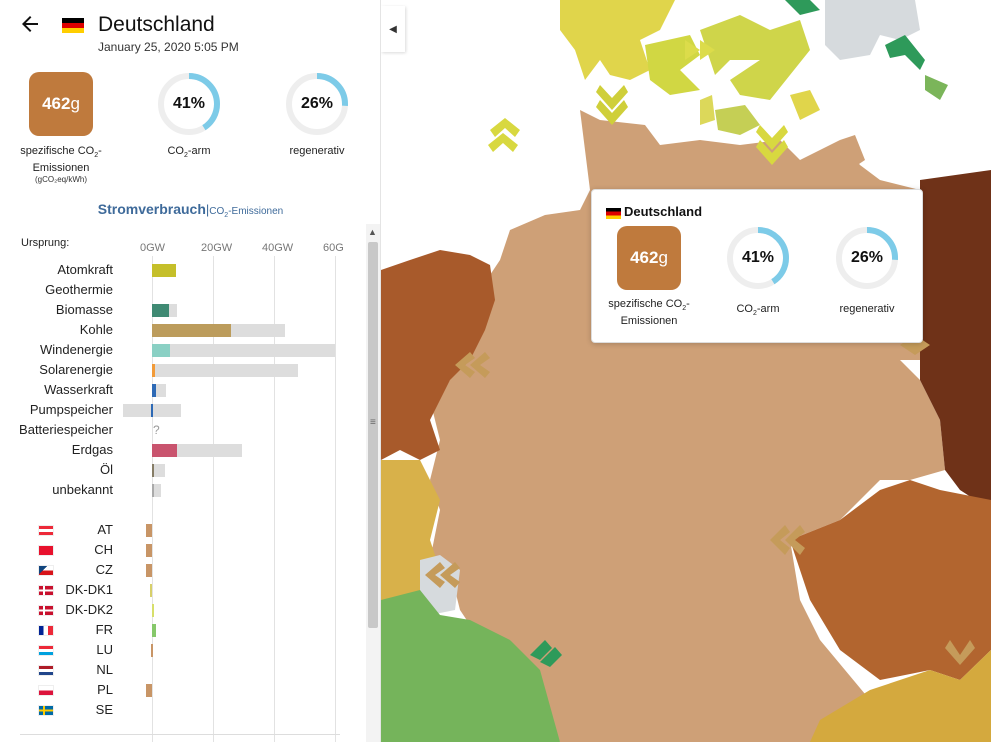  What do you see at coordinates (246, 212) in the screenshot?
I see `tab-emissions: CO2-Emissionen` at bounding box center [246, 212].